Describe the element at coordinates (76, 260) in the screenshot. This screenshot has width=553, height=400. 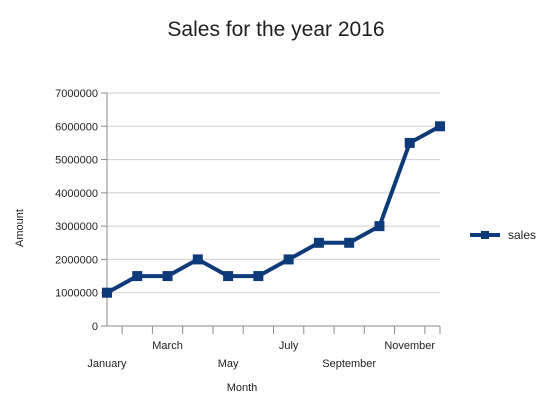
I see `y-tick-label: 2000000` at that location.